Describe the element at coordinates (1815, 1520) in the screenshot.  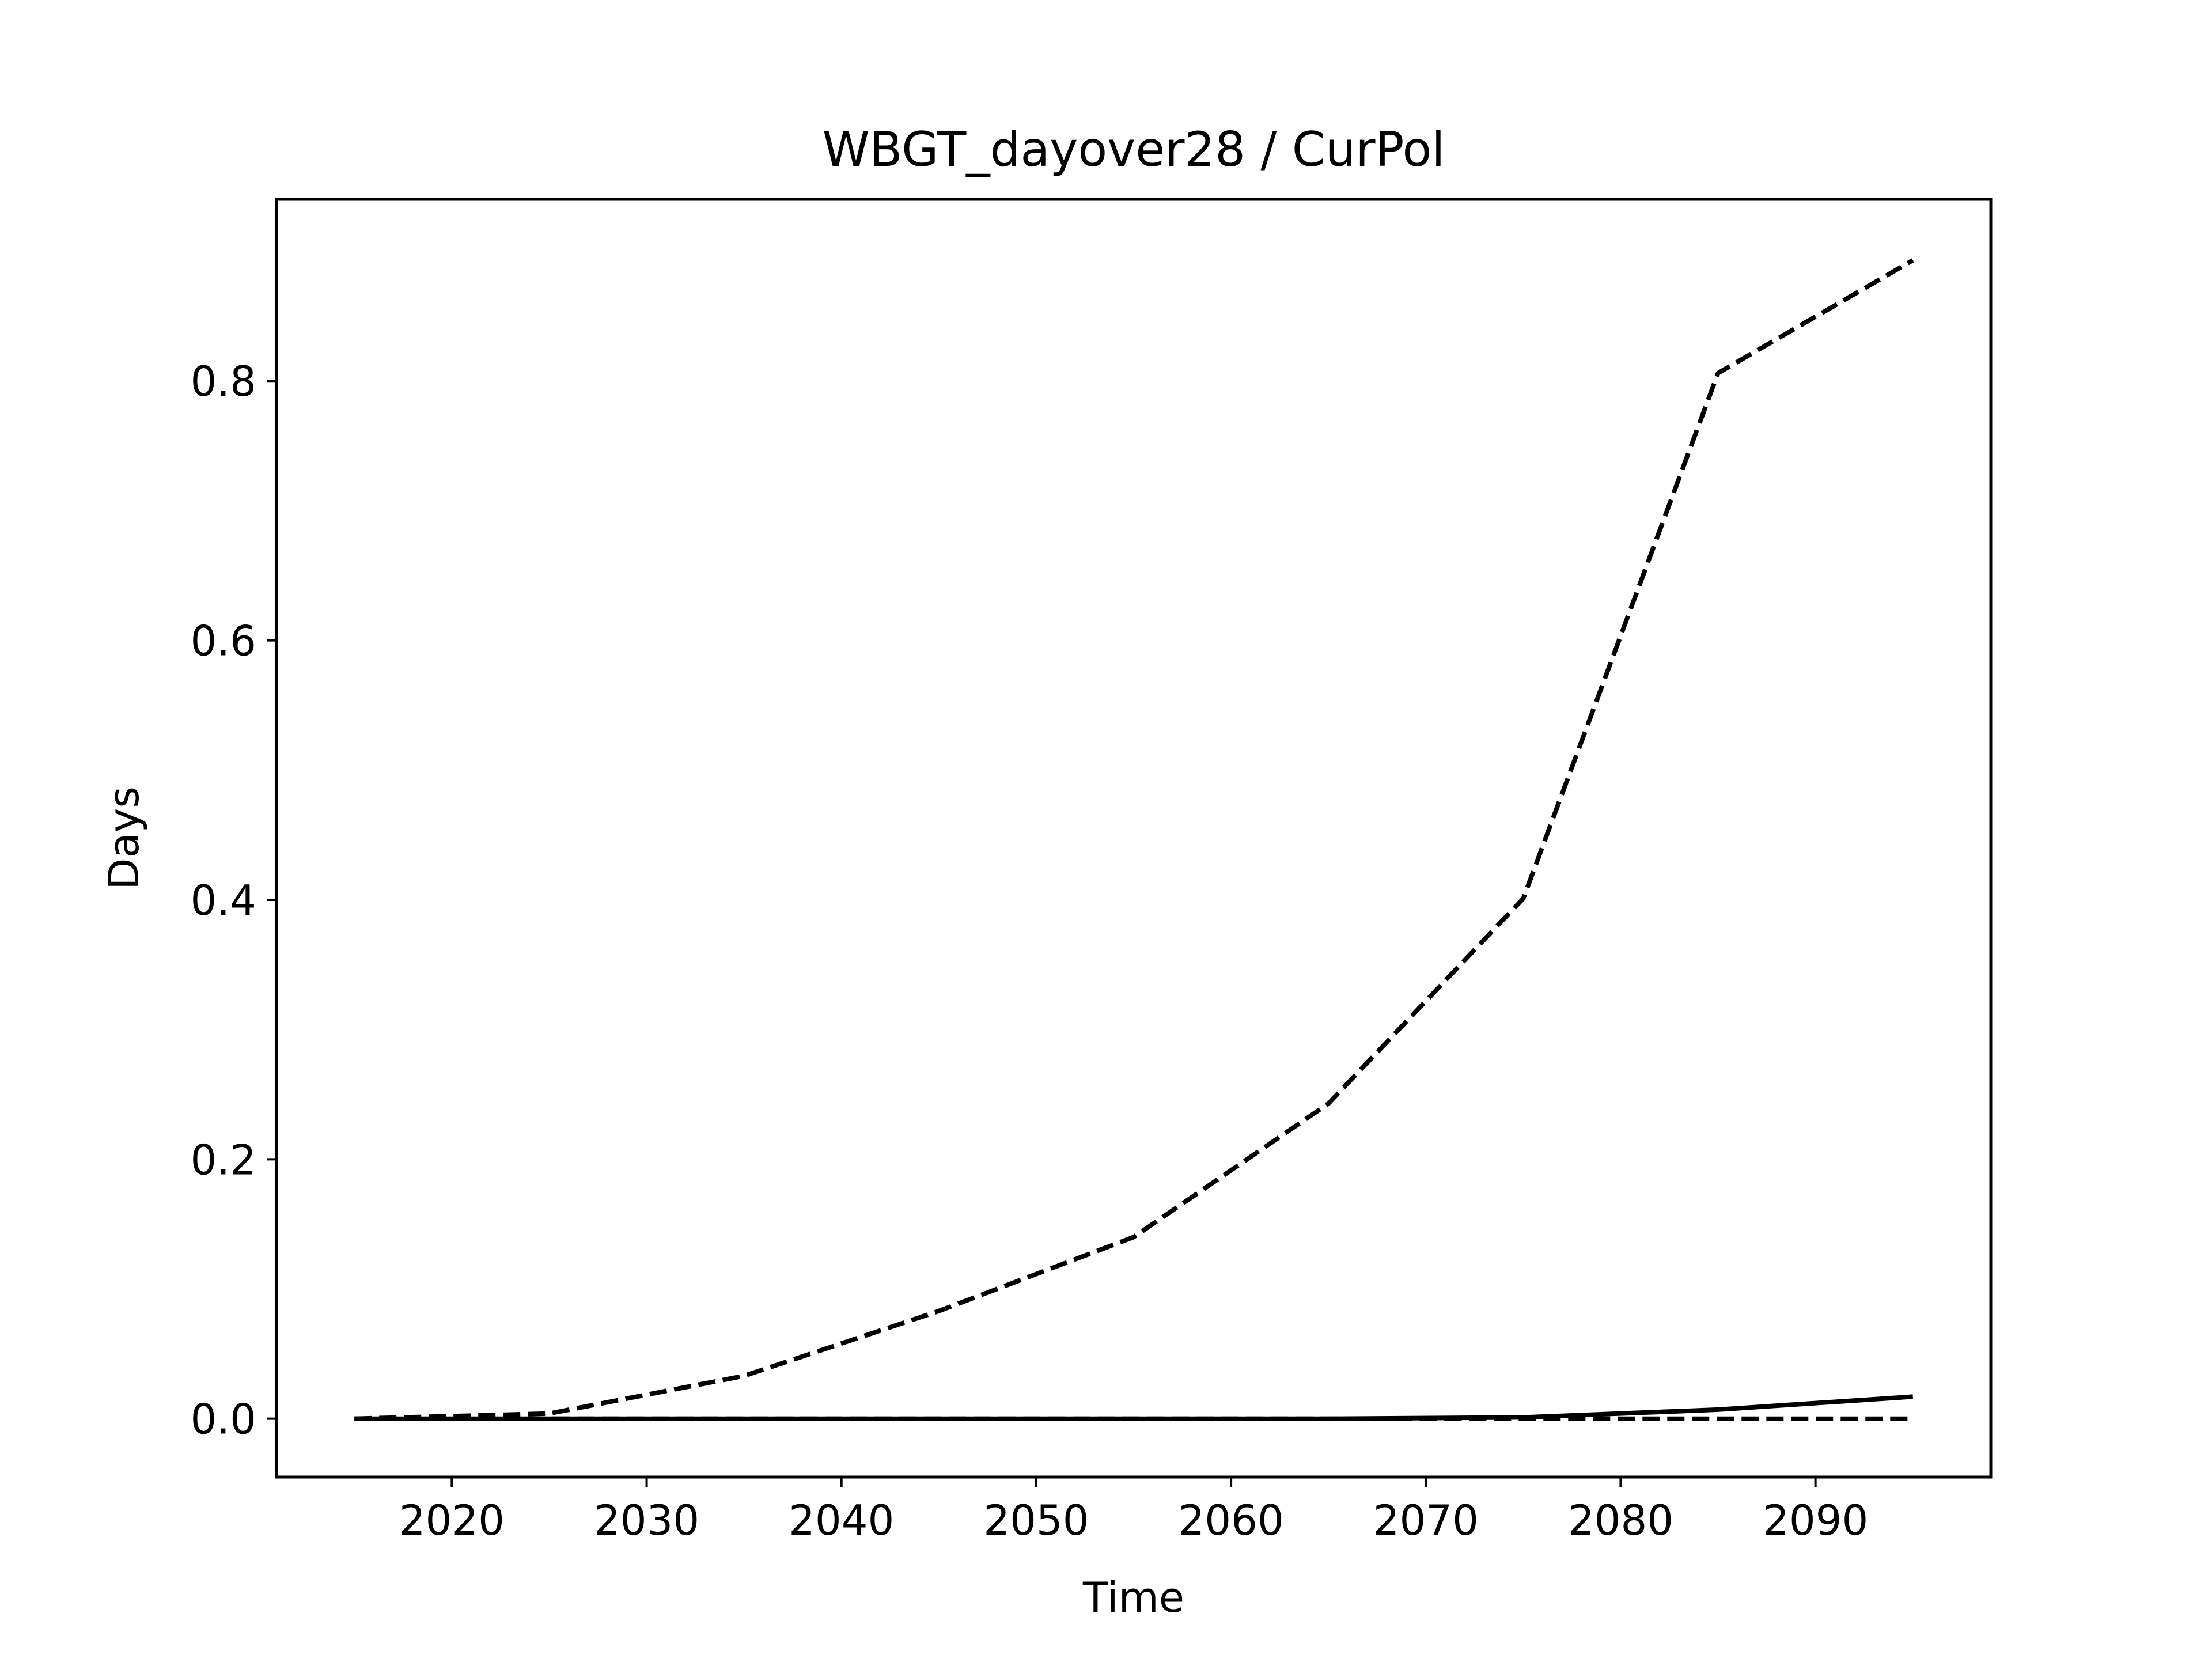
I see `x-tick-label: 2090` at that location.